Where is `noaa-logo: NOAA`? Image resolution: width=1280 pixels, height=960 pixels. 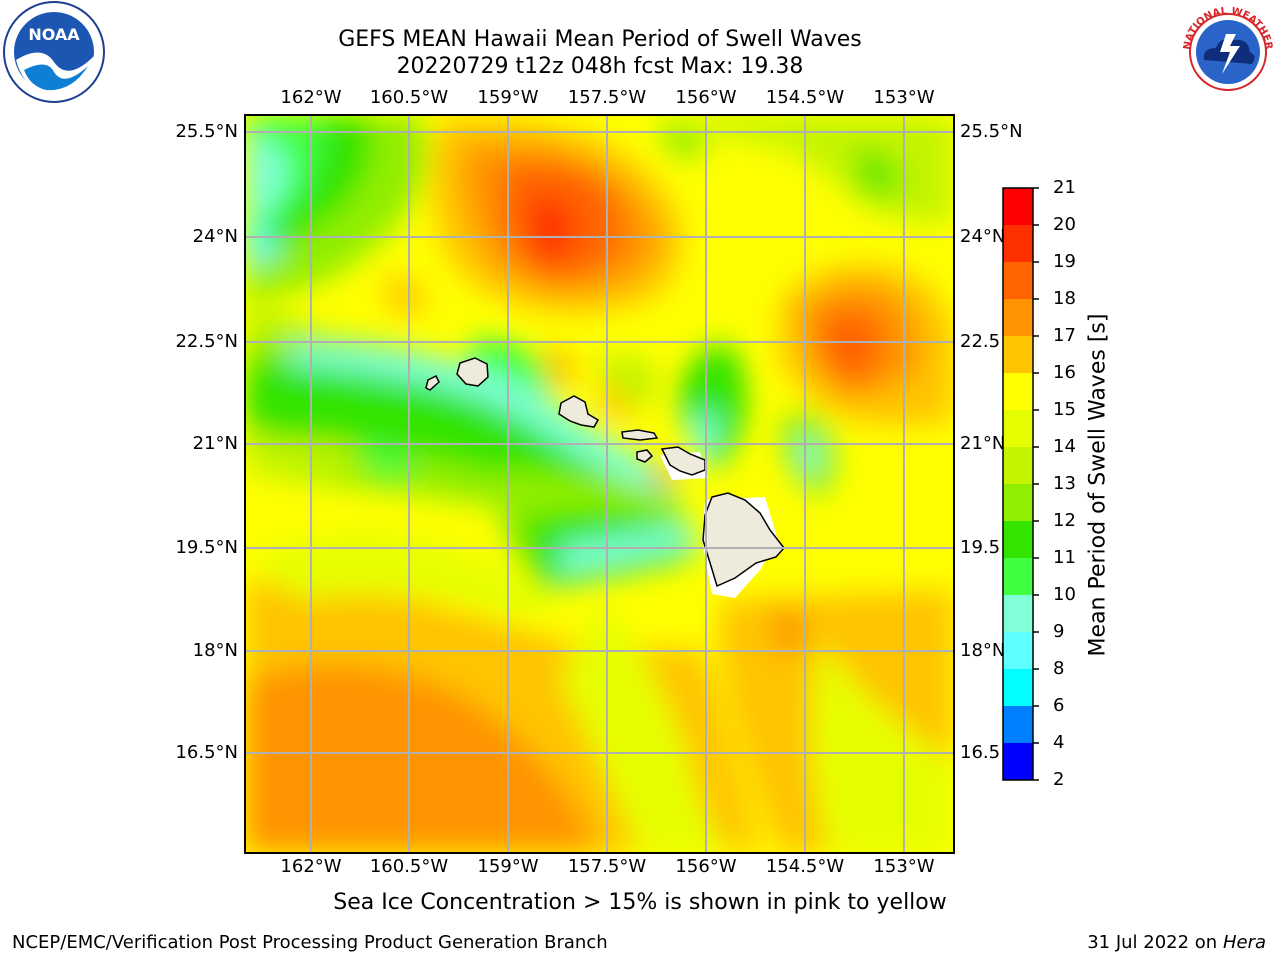 noaa-logo: NOAA is located at coordinates (54, 52).